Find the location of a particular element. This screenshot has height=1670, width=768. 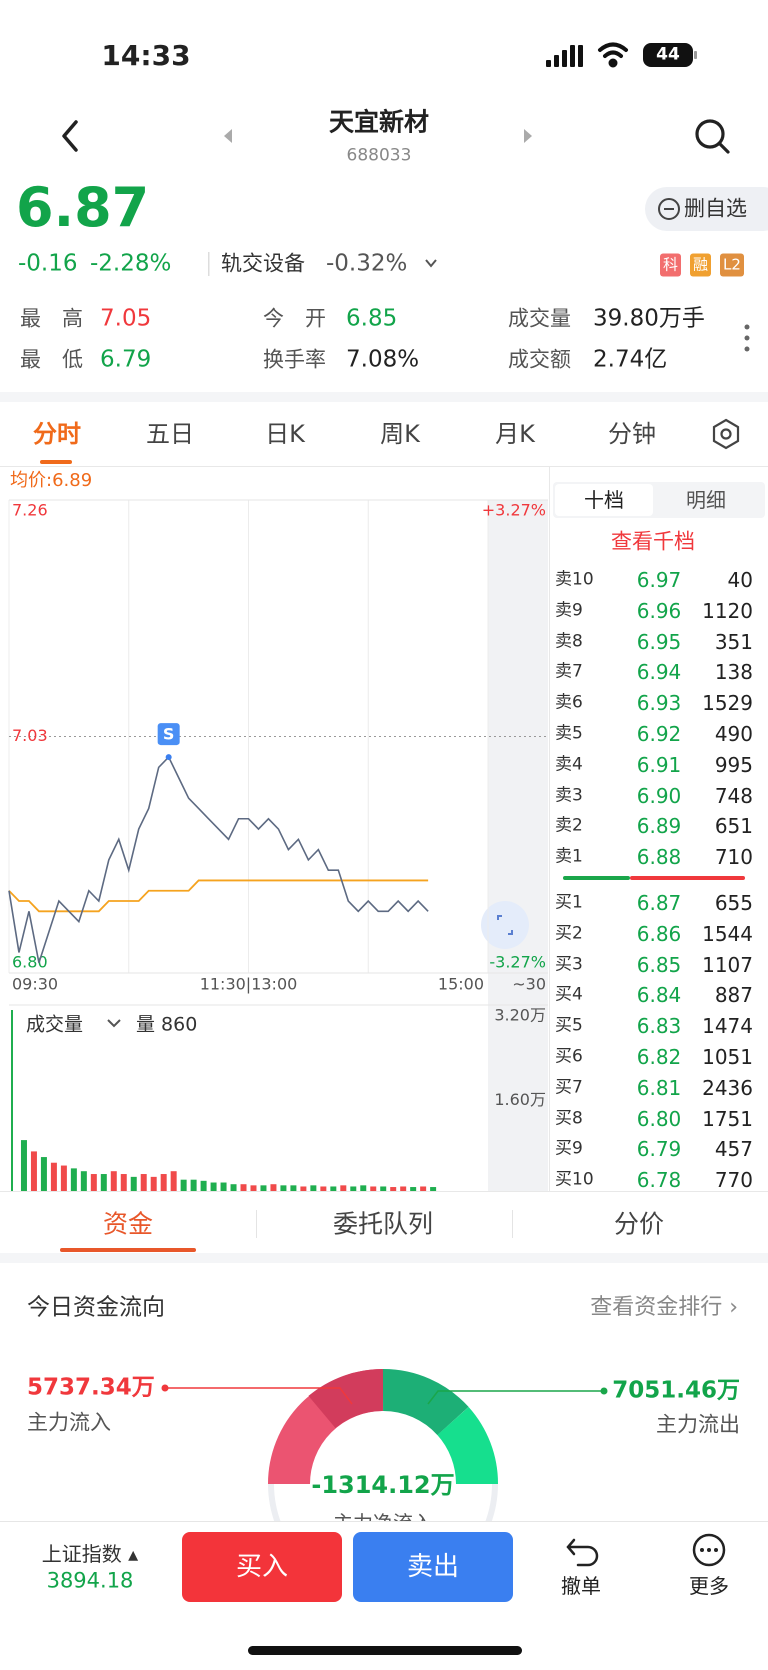

stat-value: 7.08% is located at coordinates (383, 359).